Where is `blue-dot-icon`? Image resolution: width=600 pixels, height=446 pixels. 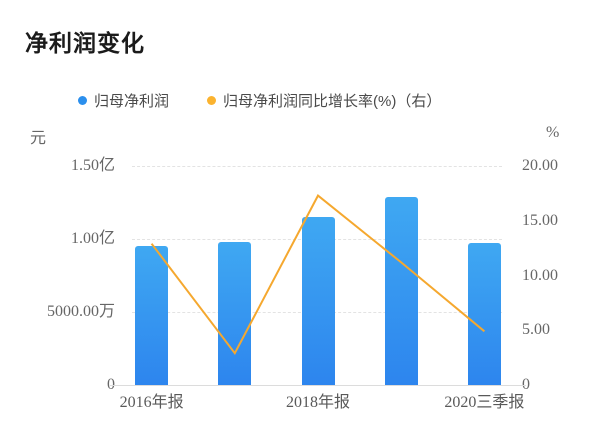
blue-dot-icon is located at coordinates (82, 100).